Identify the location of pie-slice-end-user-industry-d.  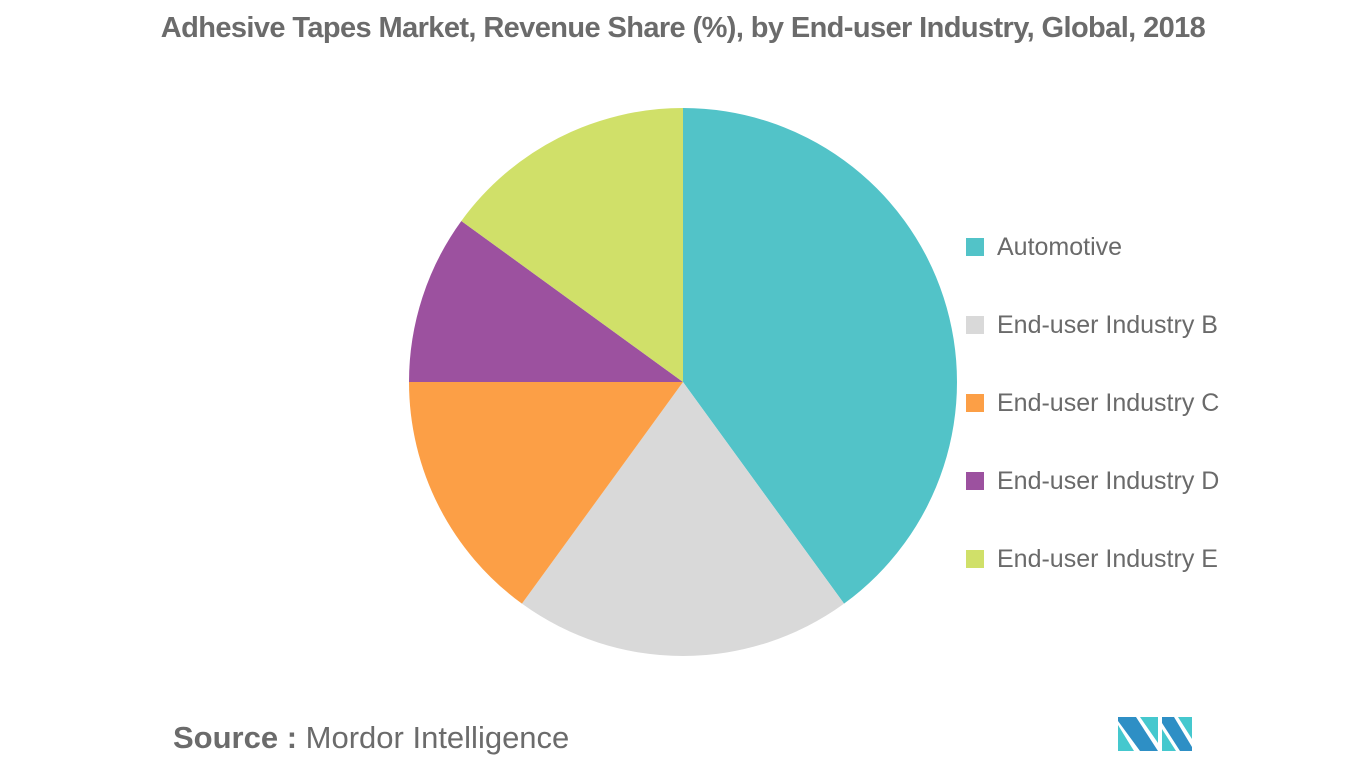
(546, 301).